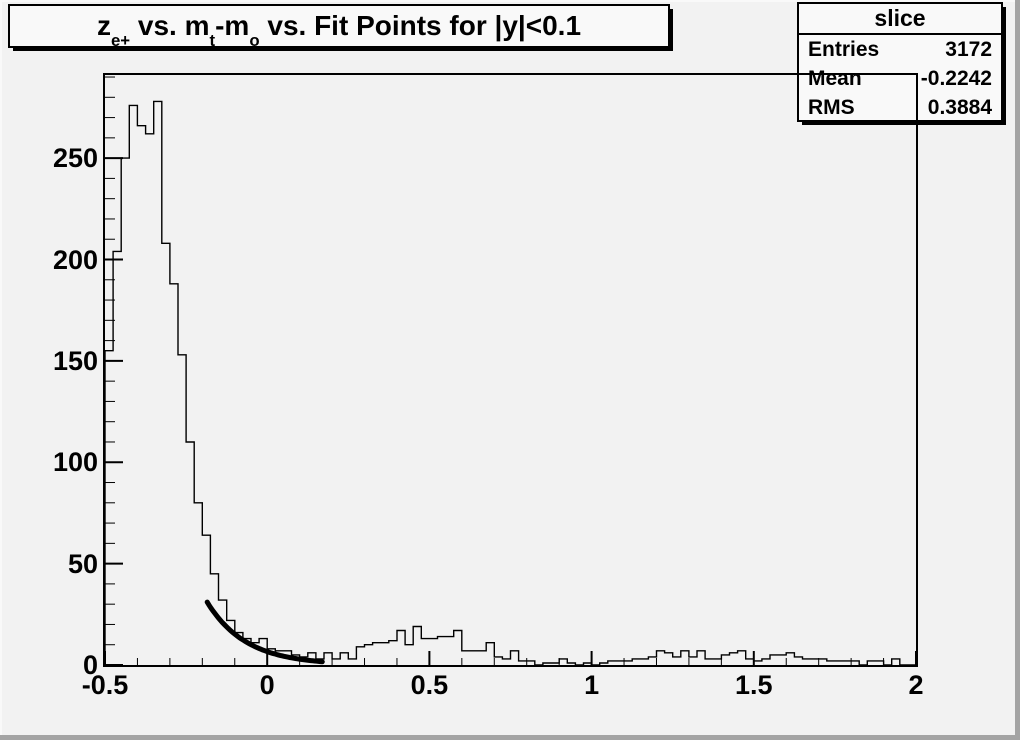 Image resolution: width=1020 pixels, height=740 pixels. I want to click on y-axis-tick-label: 200, so click(75, 259).